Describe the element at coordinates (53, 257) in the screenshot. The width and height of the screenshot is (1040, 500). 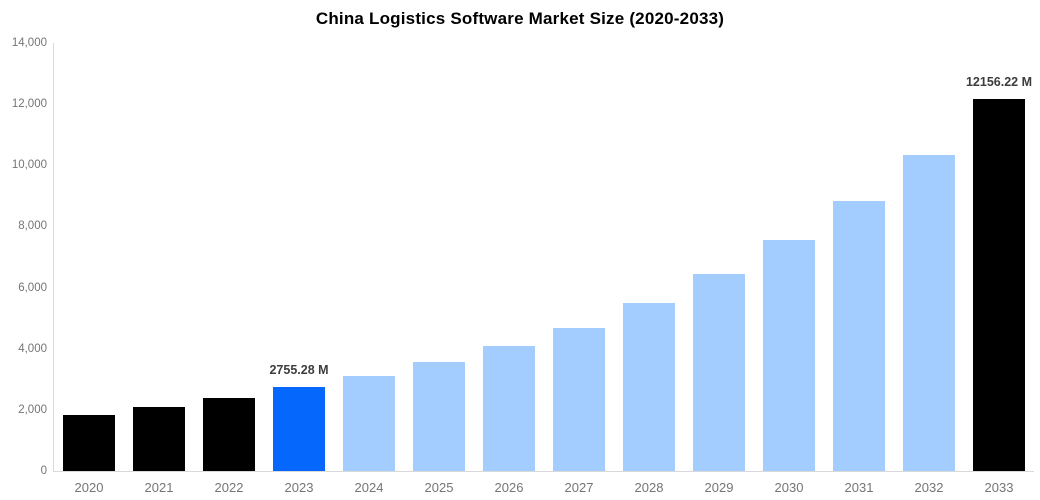
I see `y-axis-line` at that location.